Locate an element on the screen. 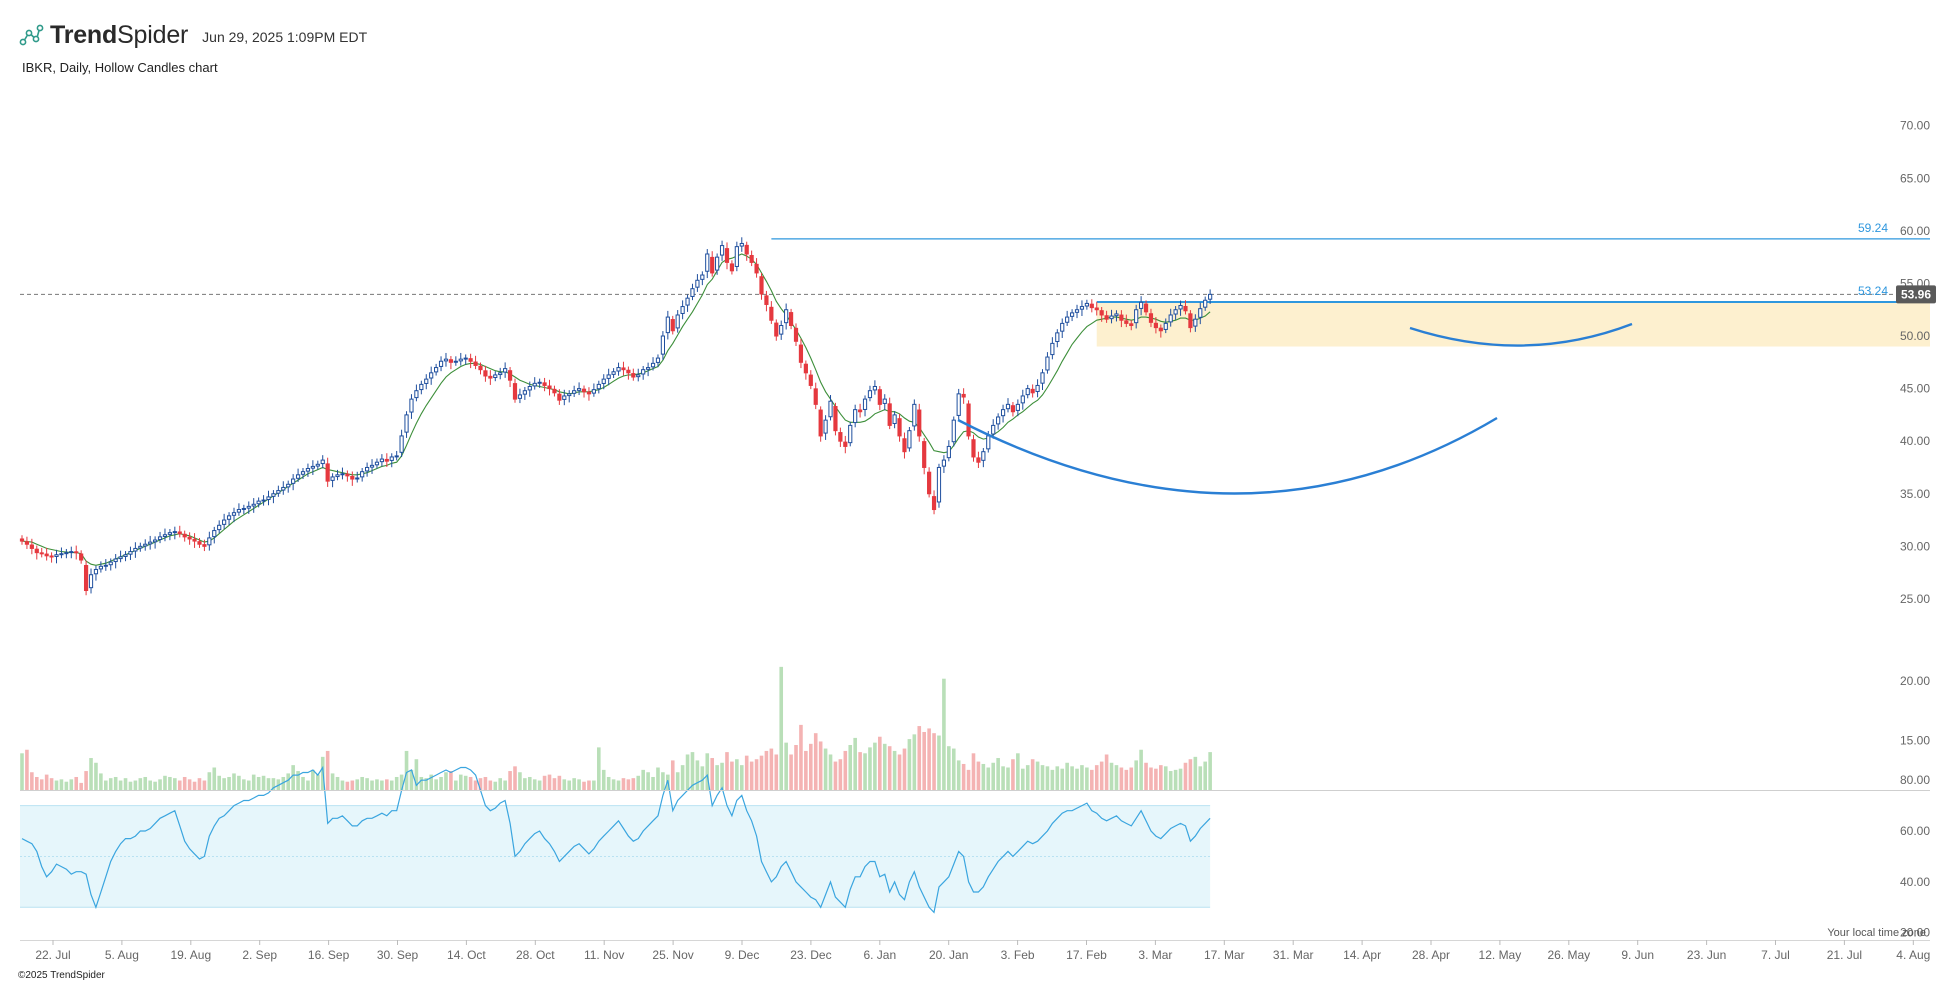 The width and height of the screenshot is (1950, 983). price-axis-tick: 25.00 is located at coordinates (1915, 599).